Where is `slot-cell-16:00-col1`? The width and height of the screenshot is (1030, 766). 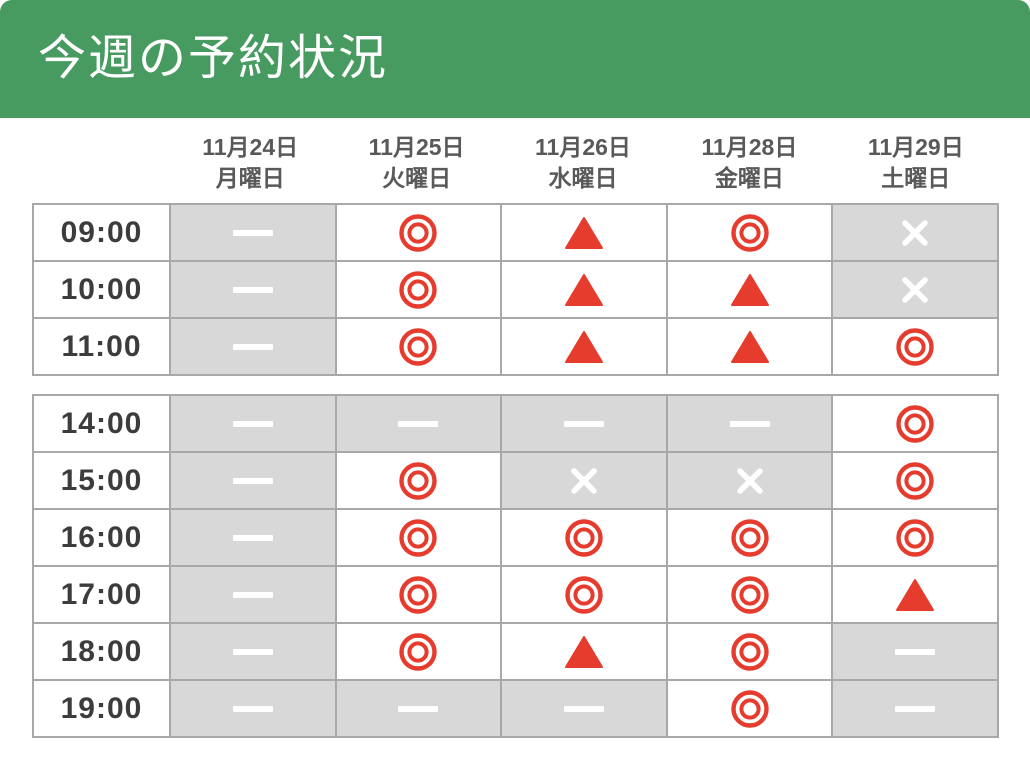 slot-cell-16:00-col1 is located at coordinates (418, 537).